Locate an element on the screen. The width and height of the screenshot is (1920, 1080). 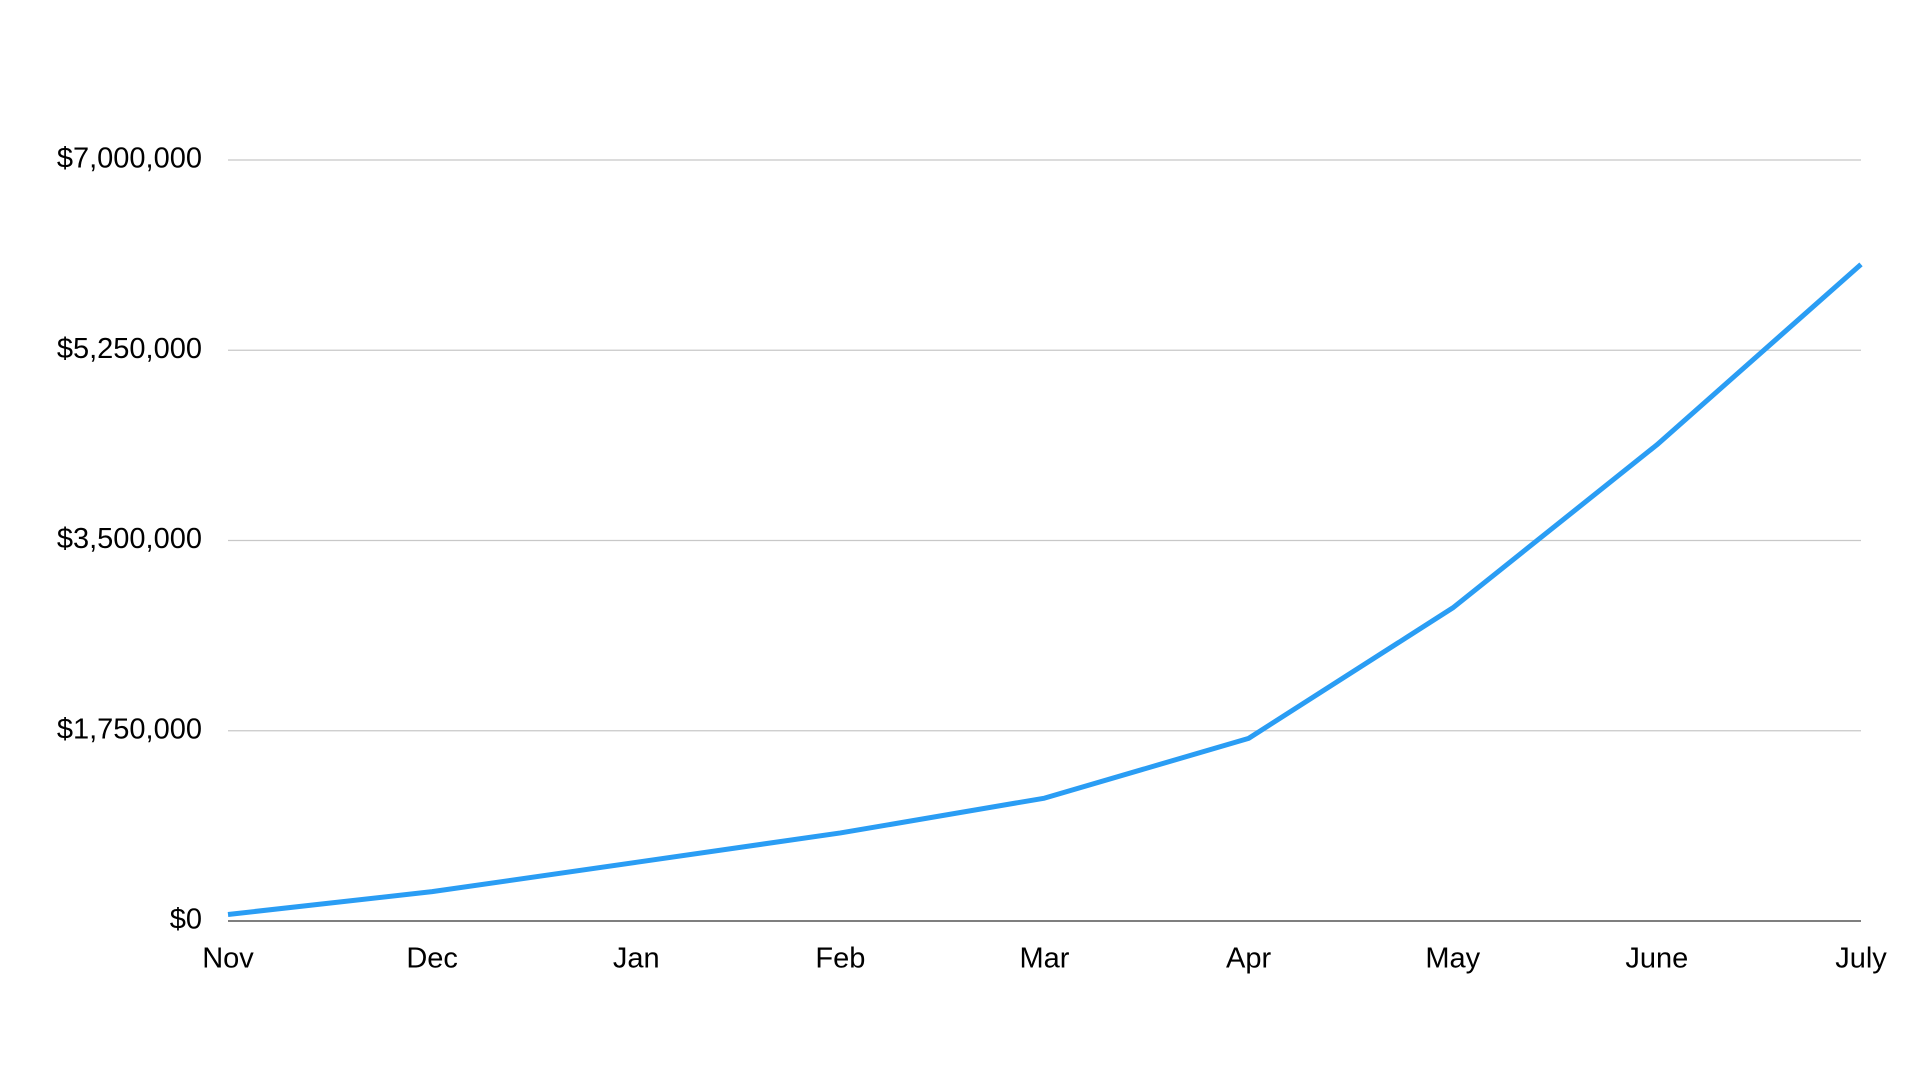
y-tick-label: $0 is located at coordinates (186, 920).